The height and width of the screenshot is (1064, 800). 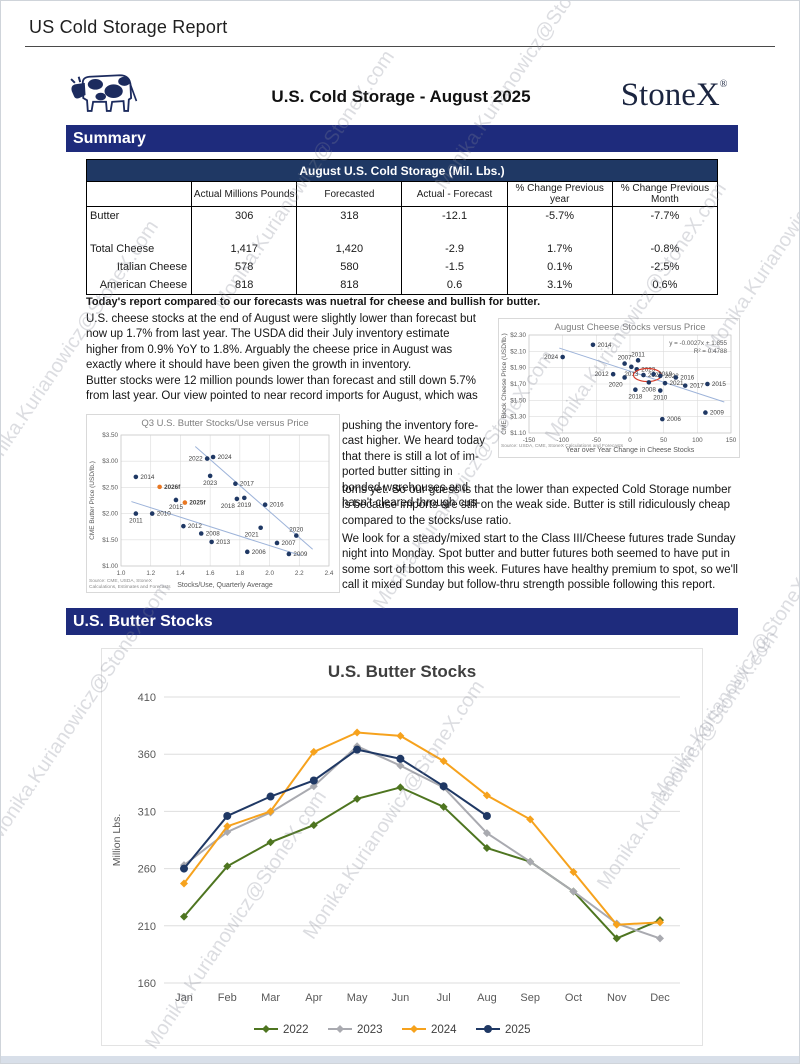 I want to click on row-label: American Cheese, so click(x=139, y=285).